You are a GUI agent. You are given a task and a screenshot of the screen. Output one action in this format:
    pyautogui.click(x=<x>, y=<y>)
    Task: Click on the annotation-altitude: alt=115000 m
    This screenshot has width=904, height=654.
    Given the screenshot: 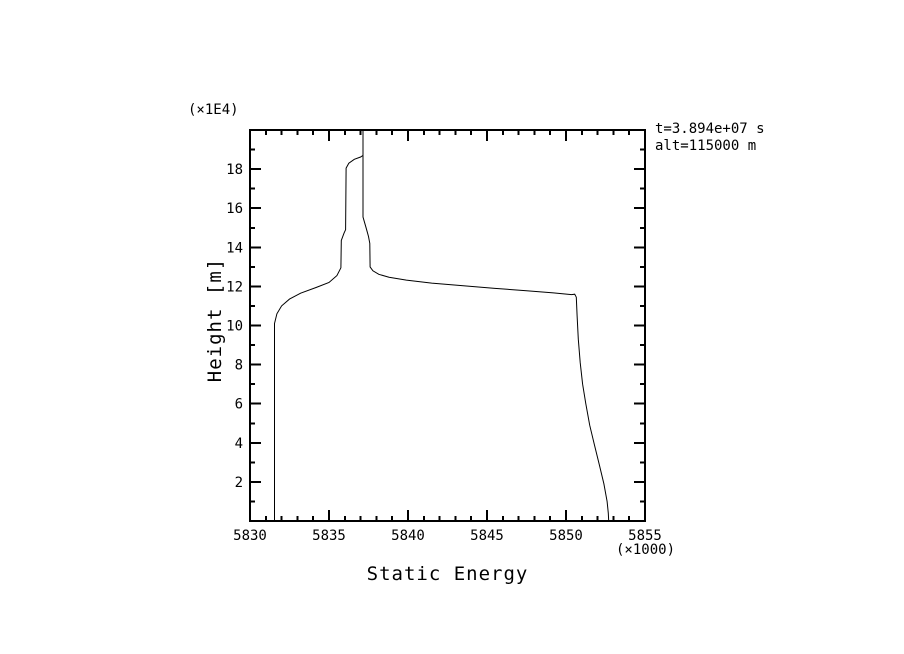 What is the action you would take?
    pyautogui.click(x=706, y=146)
    